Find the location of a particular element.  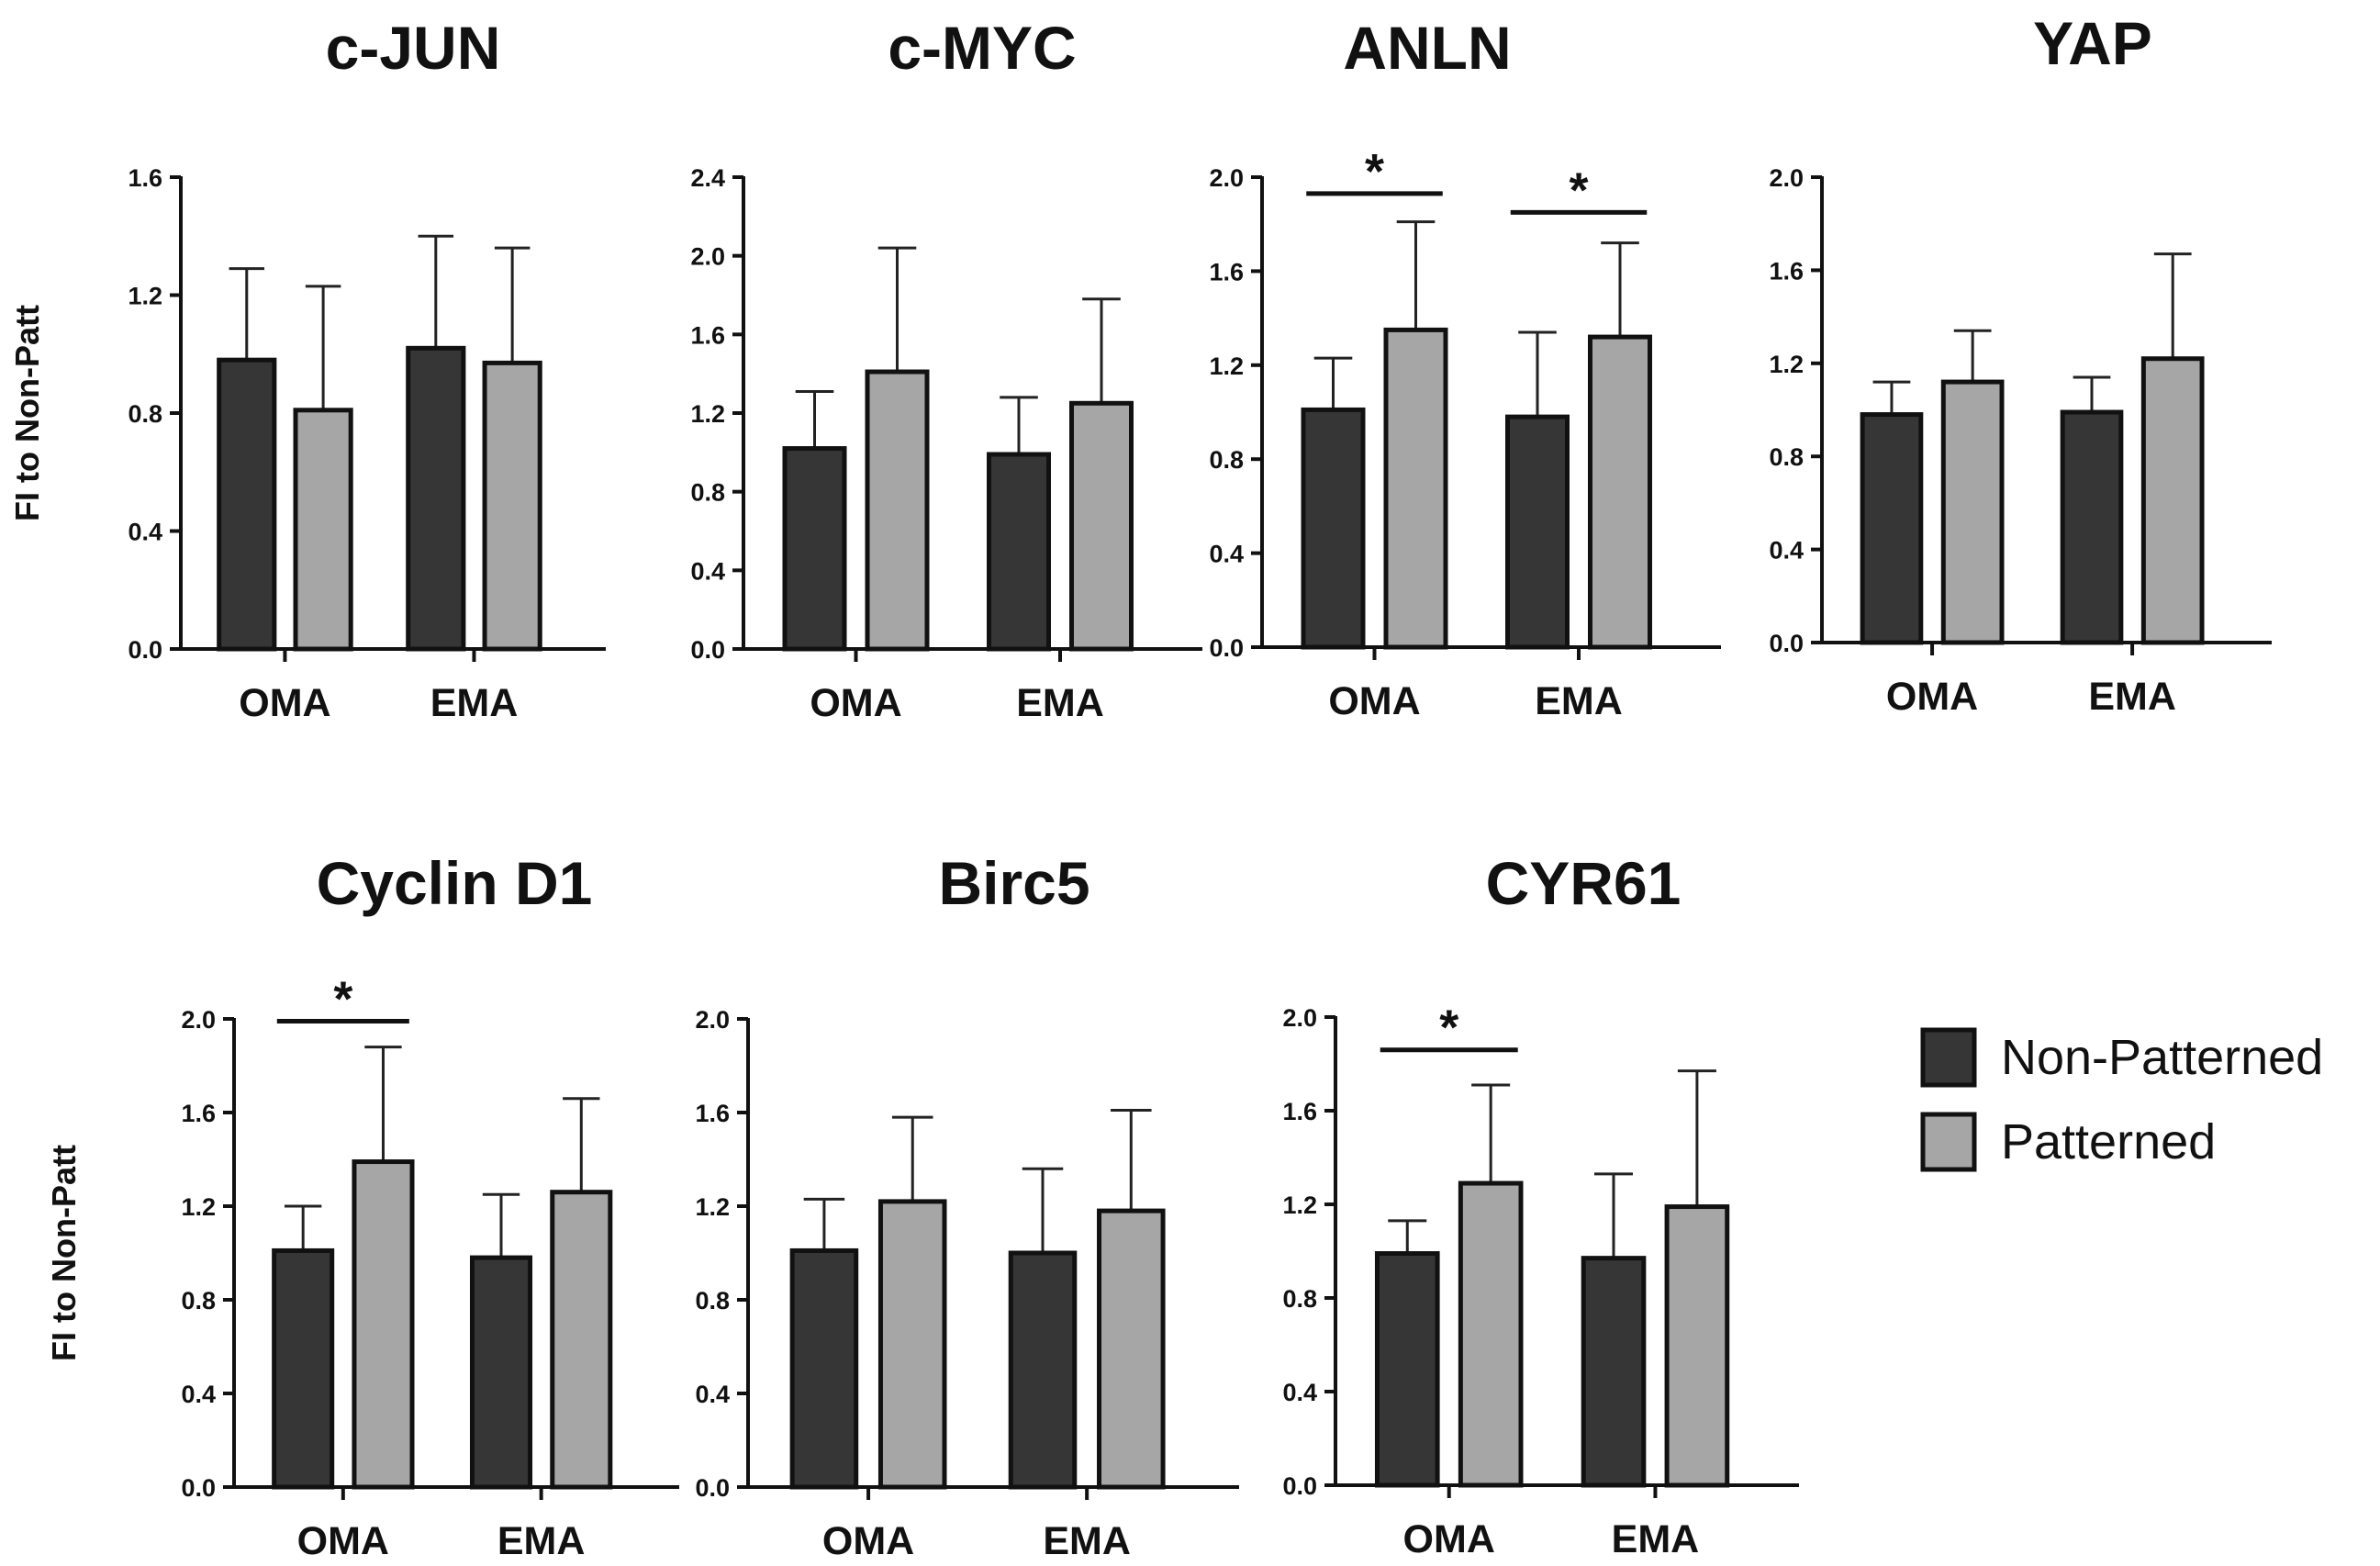

panel-yap: YAP 0.0 0.4 0.8 1.2 1.6 2.0 OMA EMA is located at coordinates (2020, 364).